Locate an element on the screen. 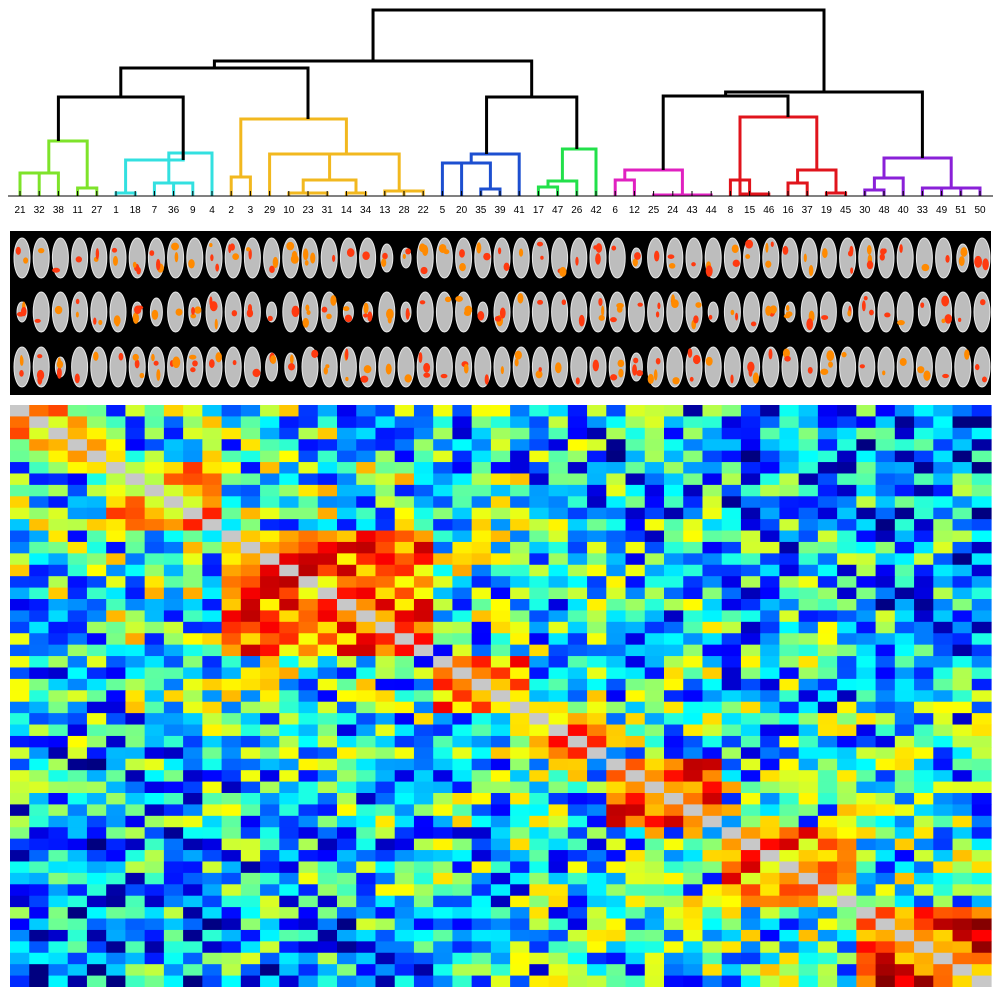 The height and width of the screenshot is (987, 1001). leaf-label: 9 is located at coordinates (193, 210).